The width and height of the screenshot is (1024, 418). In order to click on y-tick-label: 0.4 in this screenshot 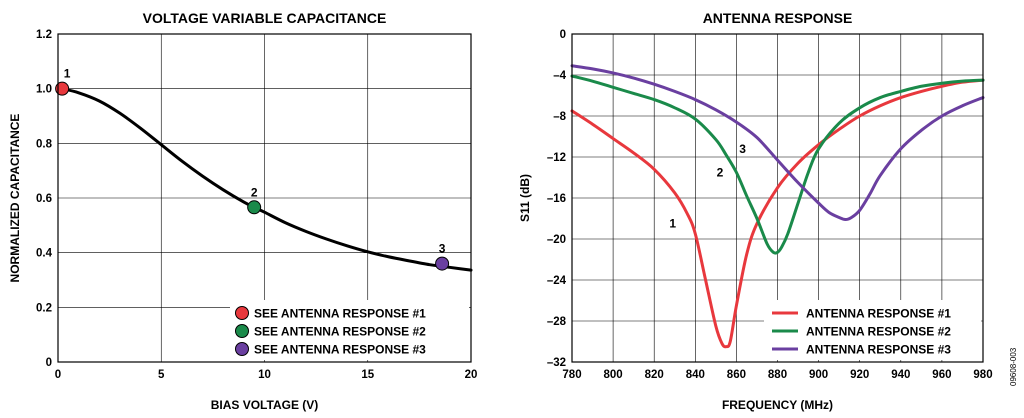, I will do `click(44, 254)`.